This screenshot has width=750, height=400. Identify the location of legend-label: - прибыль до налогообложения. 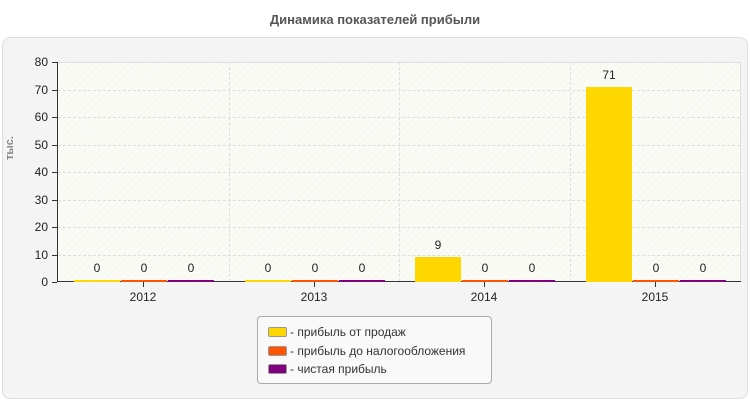
(378, 351).